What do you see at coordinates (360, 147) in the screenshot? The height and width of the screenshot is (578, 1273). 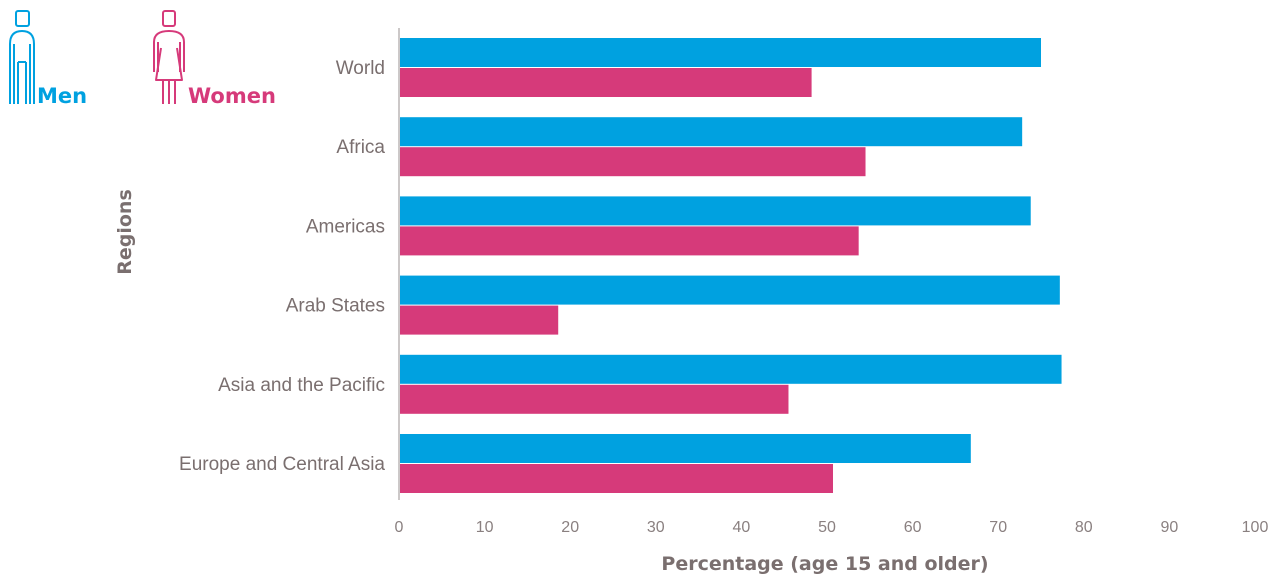 I see `category-label-africa: Africa` at bounding box center [360, 147].